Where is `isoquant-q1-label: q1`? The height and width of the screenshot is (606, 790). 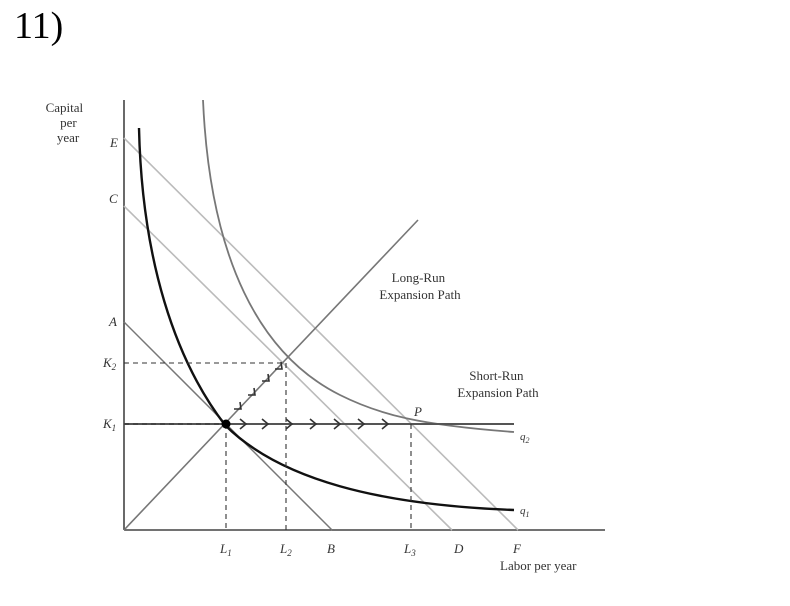 isoquant-q1-label: q1 is located at coordinates (525, 512).